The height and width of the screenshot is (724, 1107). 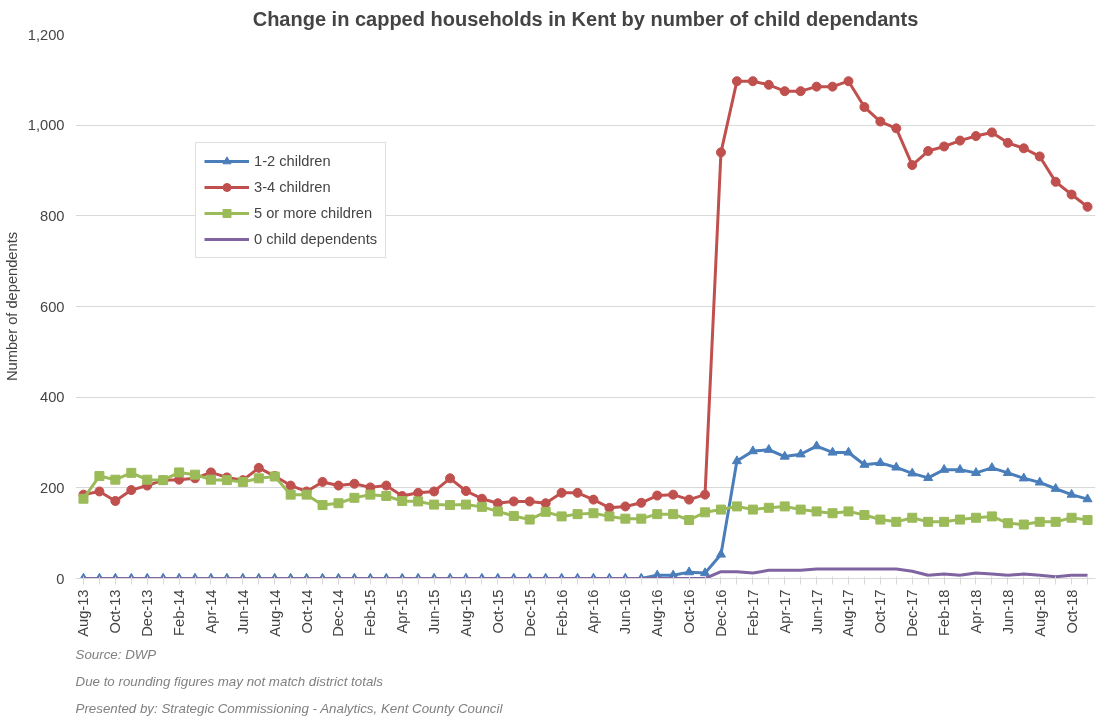 I want to click on legend-label: 0 child dependents, so click(x=316, y=239).